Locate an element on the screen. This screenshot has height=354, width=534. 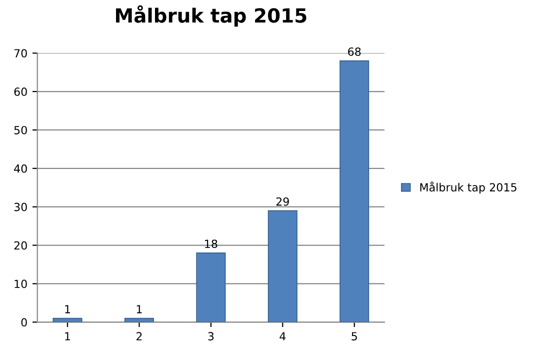
x-tick-label: 4 is located at coordinates (283, 336).